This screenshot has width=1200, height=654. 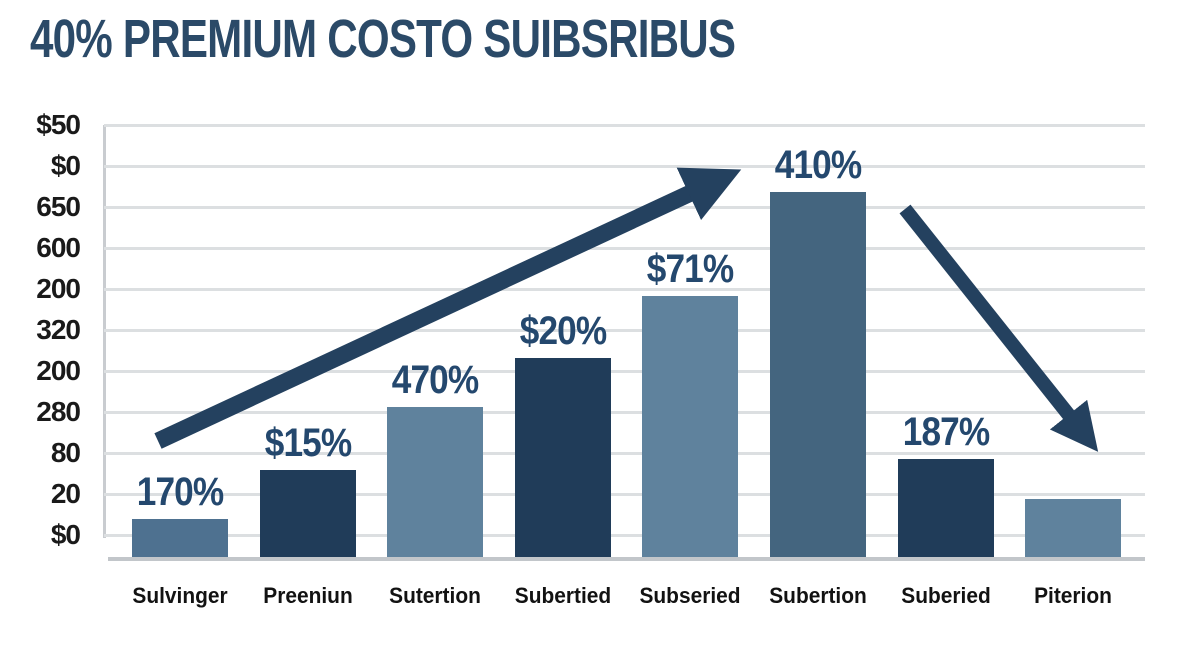 What do you see at coordinates (58, 329) in the screenshot?
I see `y-axis-tick-label: 320` at bounding box center [58, 329].